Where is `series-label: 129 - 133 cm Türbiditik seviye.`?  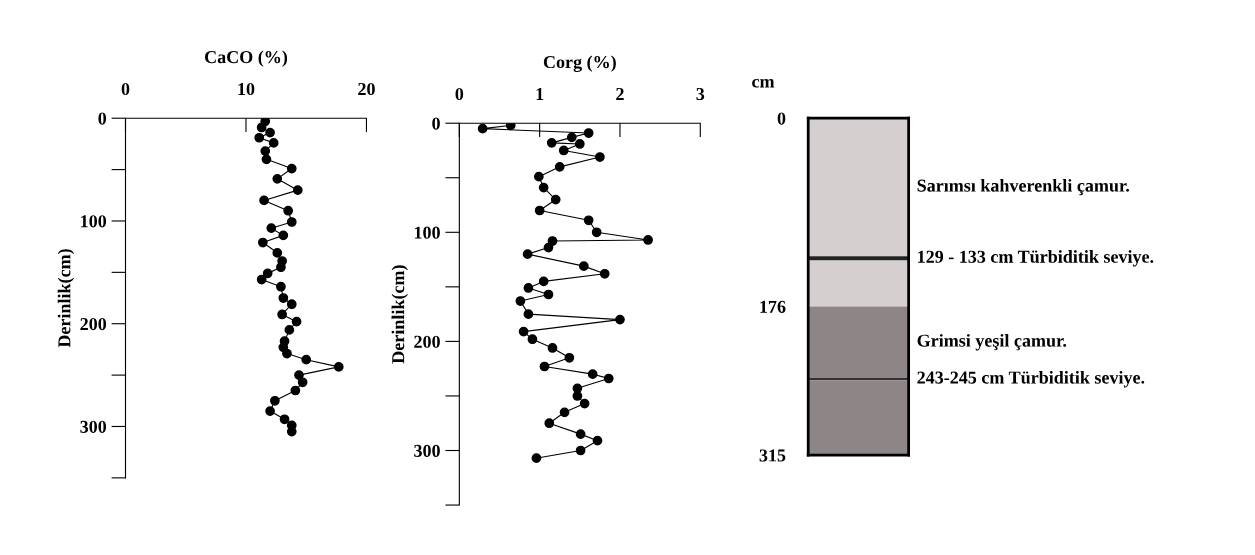 series-label: 129 - 133 cm Türbiditik seviye. is located at coordinates (1036, 258).